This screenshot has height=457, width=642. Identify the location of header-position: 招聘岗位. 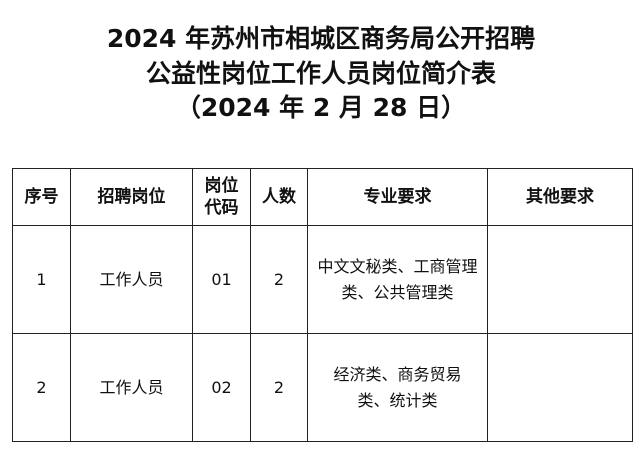
(131, 197).